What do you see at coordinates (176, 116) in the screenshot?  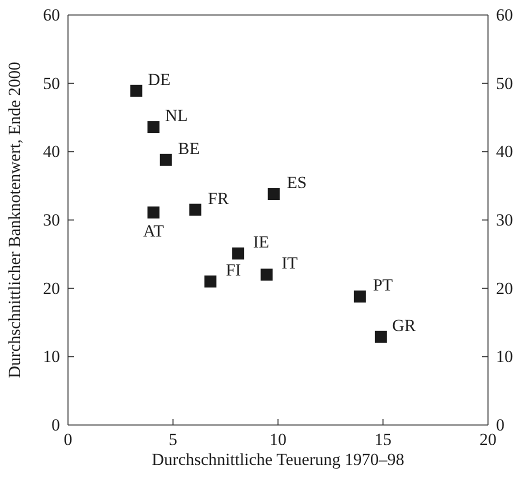 I see `annotation: NL` at bounding box center [176, 116].